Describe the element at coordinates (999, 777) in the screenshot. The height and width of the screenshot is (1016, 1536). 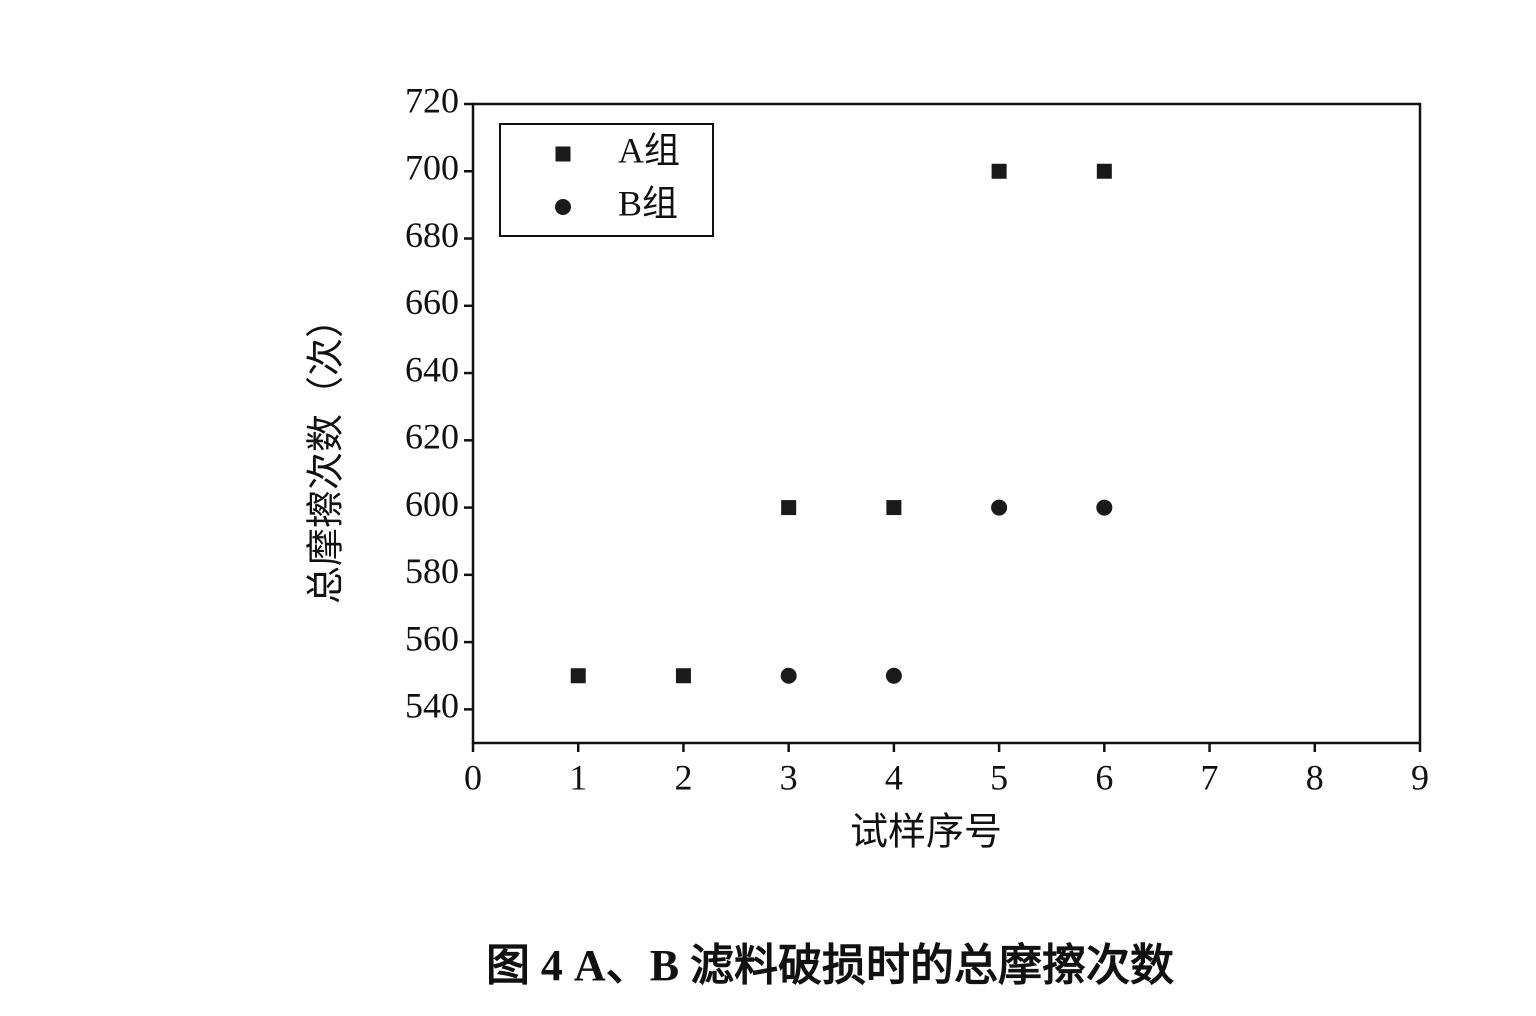
I see `x-tick-label: 5` at that location.